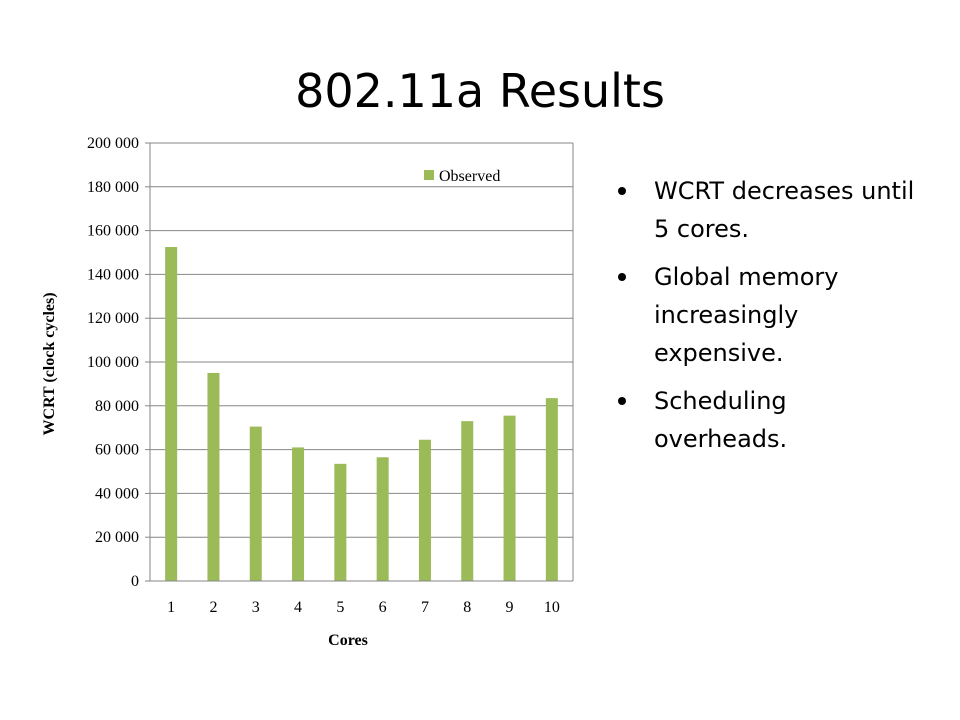 Image resolution: width=960 pixels, height=720 pixels. What do you see at coordinates (348, 640) in the screenshot?
I see `x-axis-title: Cores` at bounding box center [348, 640].